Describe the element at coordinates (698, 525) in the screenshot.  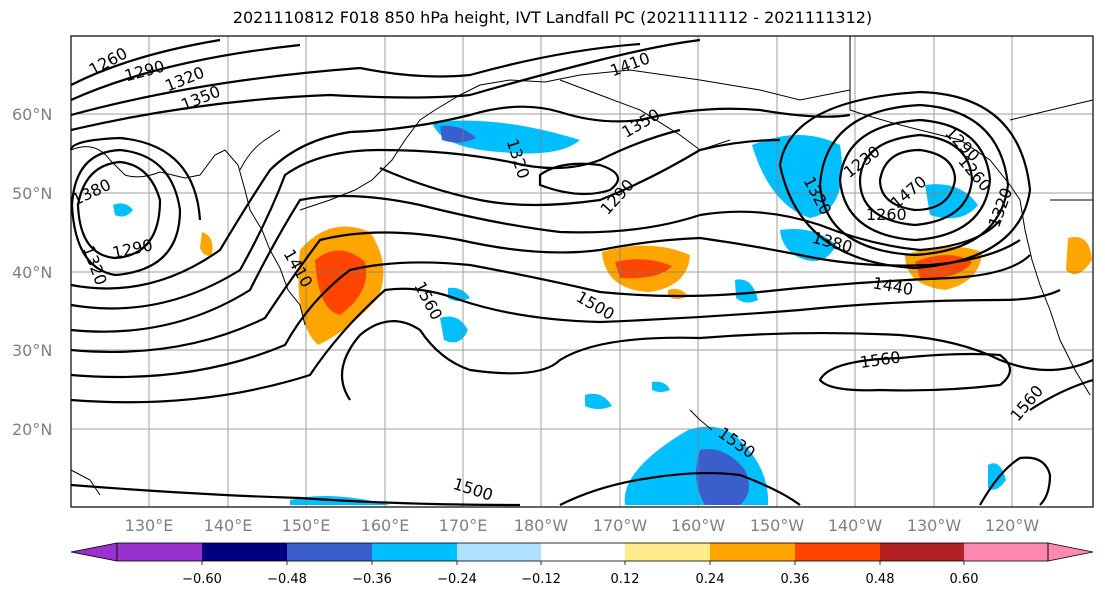
I see `lon-label: 160°W` at that location.